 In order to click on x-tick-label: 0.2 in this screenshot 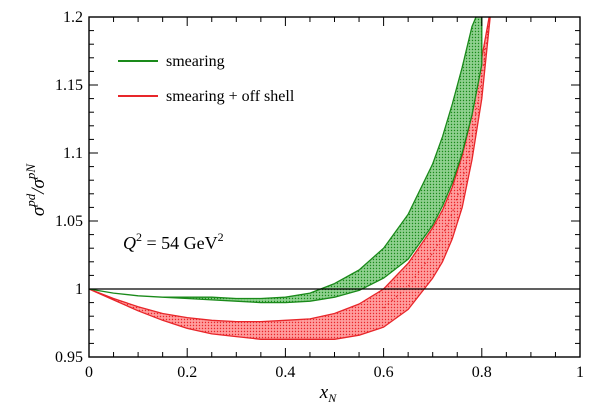, I will do `click(187, 372)`.